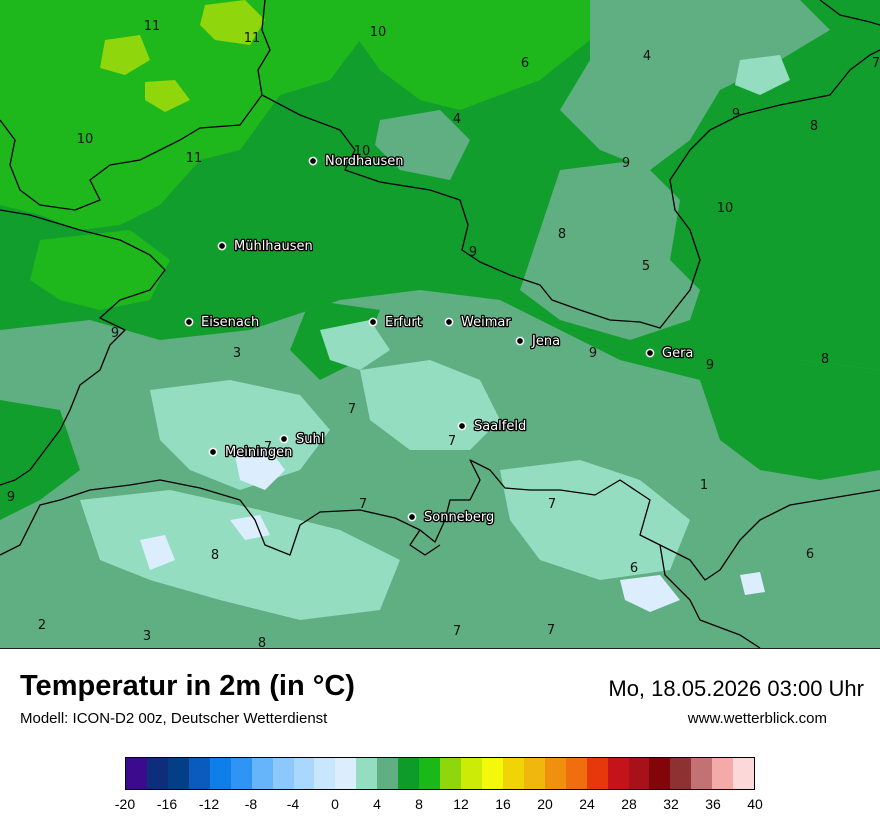 The width and height of the screenshot is (880, 830). What do you see at coordinates (125, 804) in the screenshot?
I see `colorbar-tick-label: -20` at bounding box center [125, 804].